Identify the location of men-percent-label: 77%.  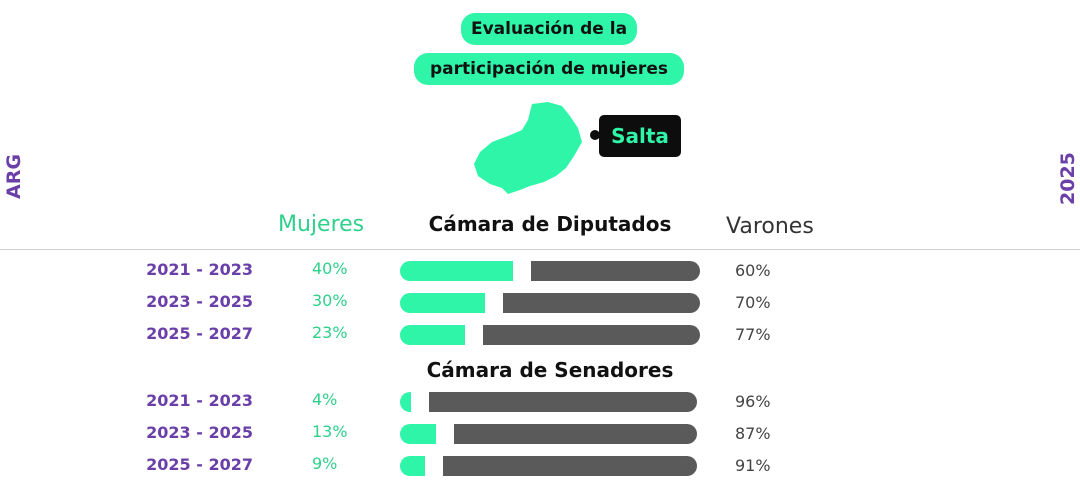
(753, 334).